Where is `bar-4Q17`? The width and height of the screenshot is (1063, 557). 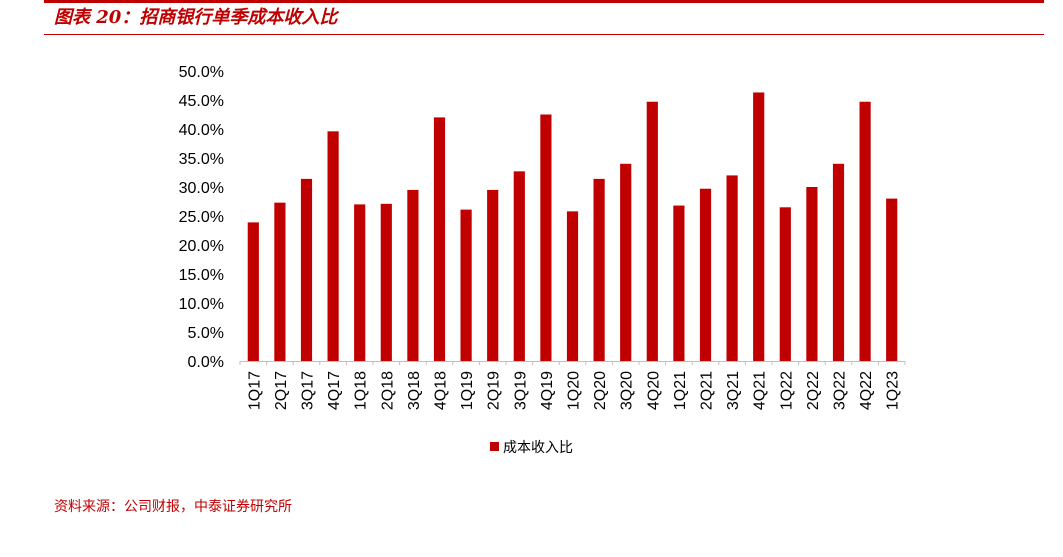
bar-4Q17 is located at coordinates (333, 246).